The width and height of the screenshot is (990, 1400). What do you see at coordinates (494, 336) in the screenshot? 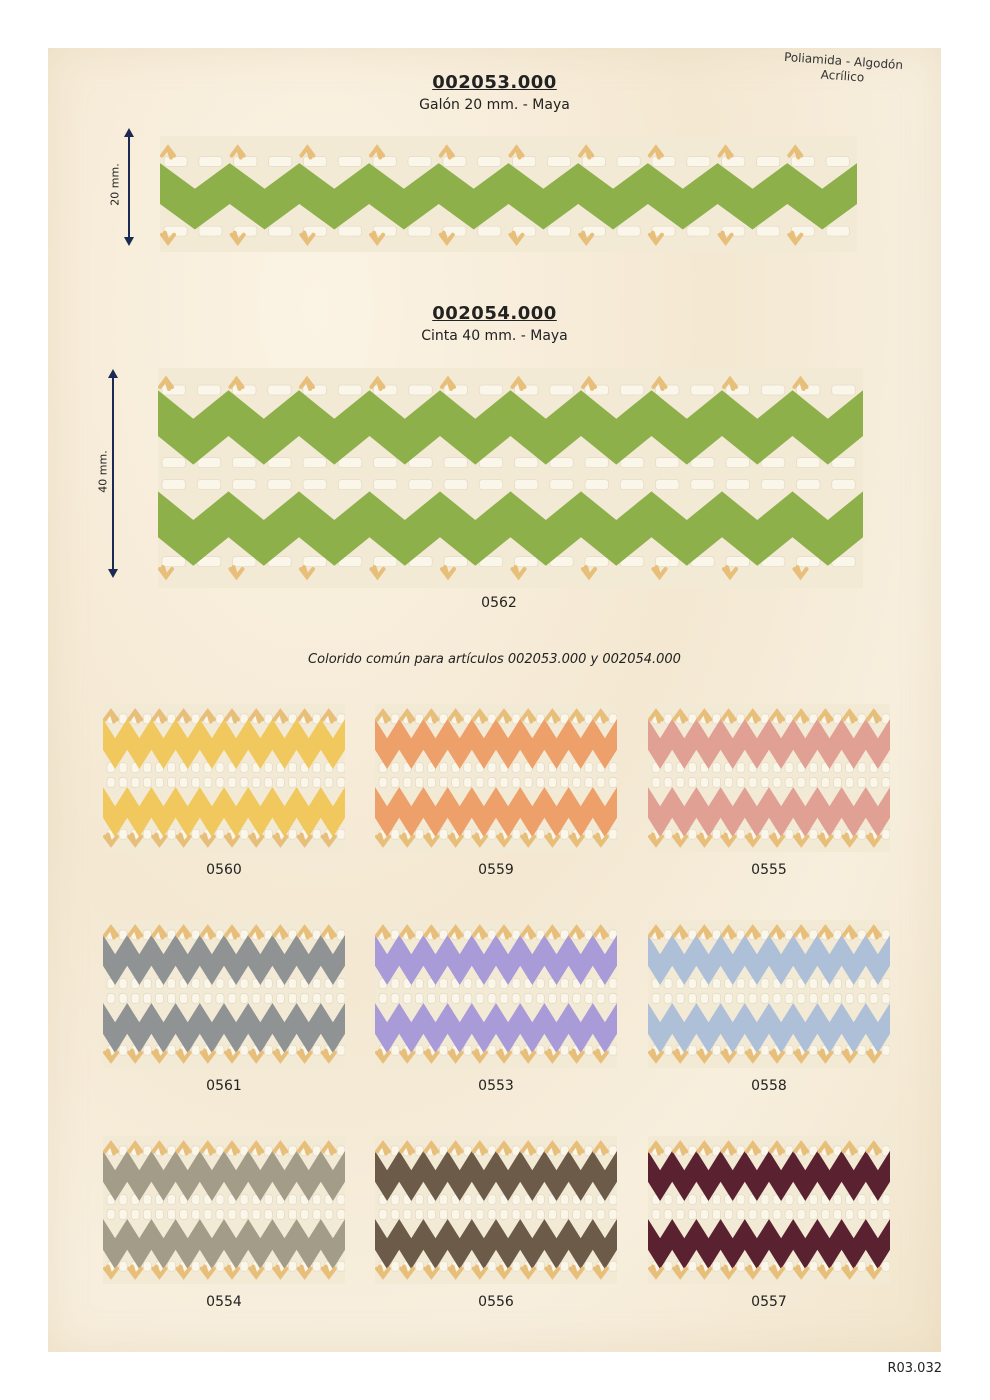
I see `product-description-2: Cinta 40 mm. - Maya` at bounding box center [494, 336].